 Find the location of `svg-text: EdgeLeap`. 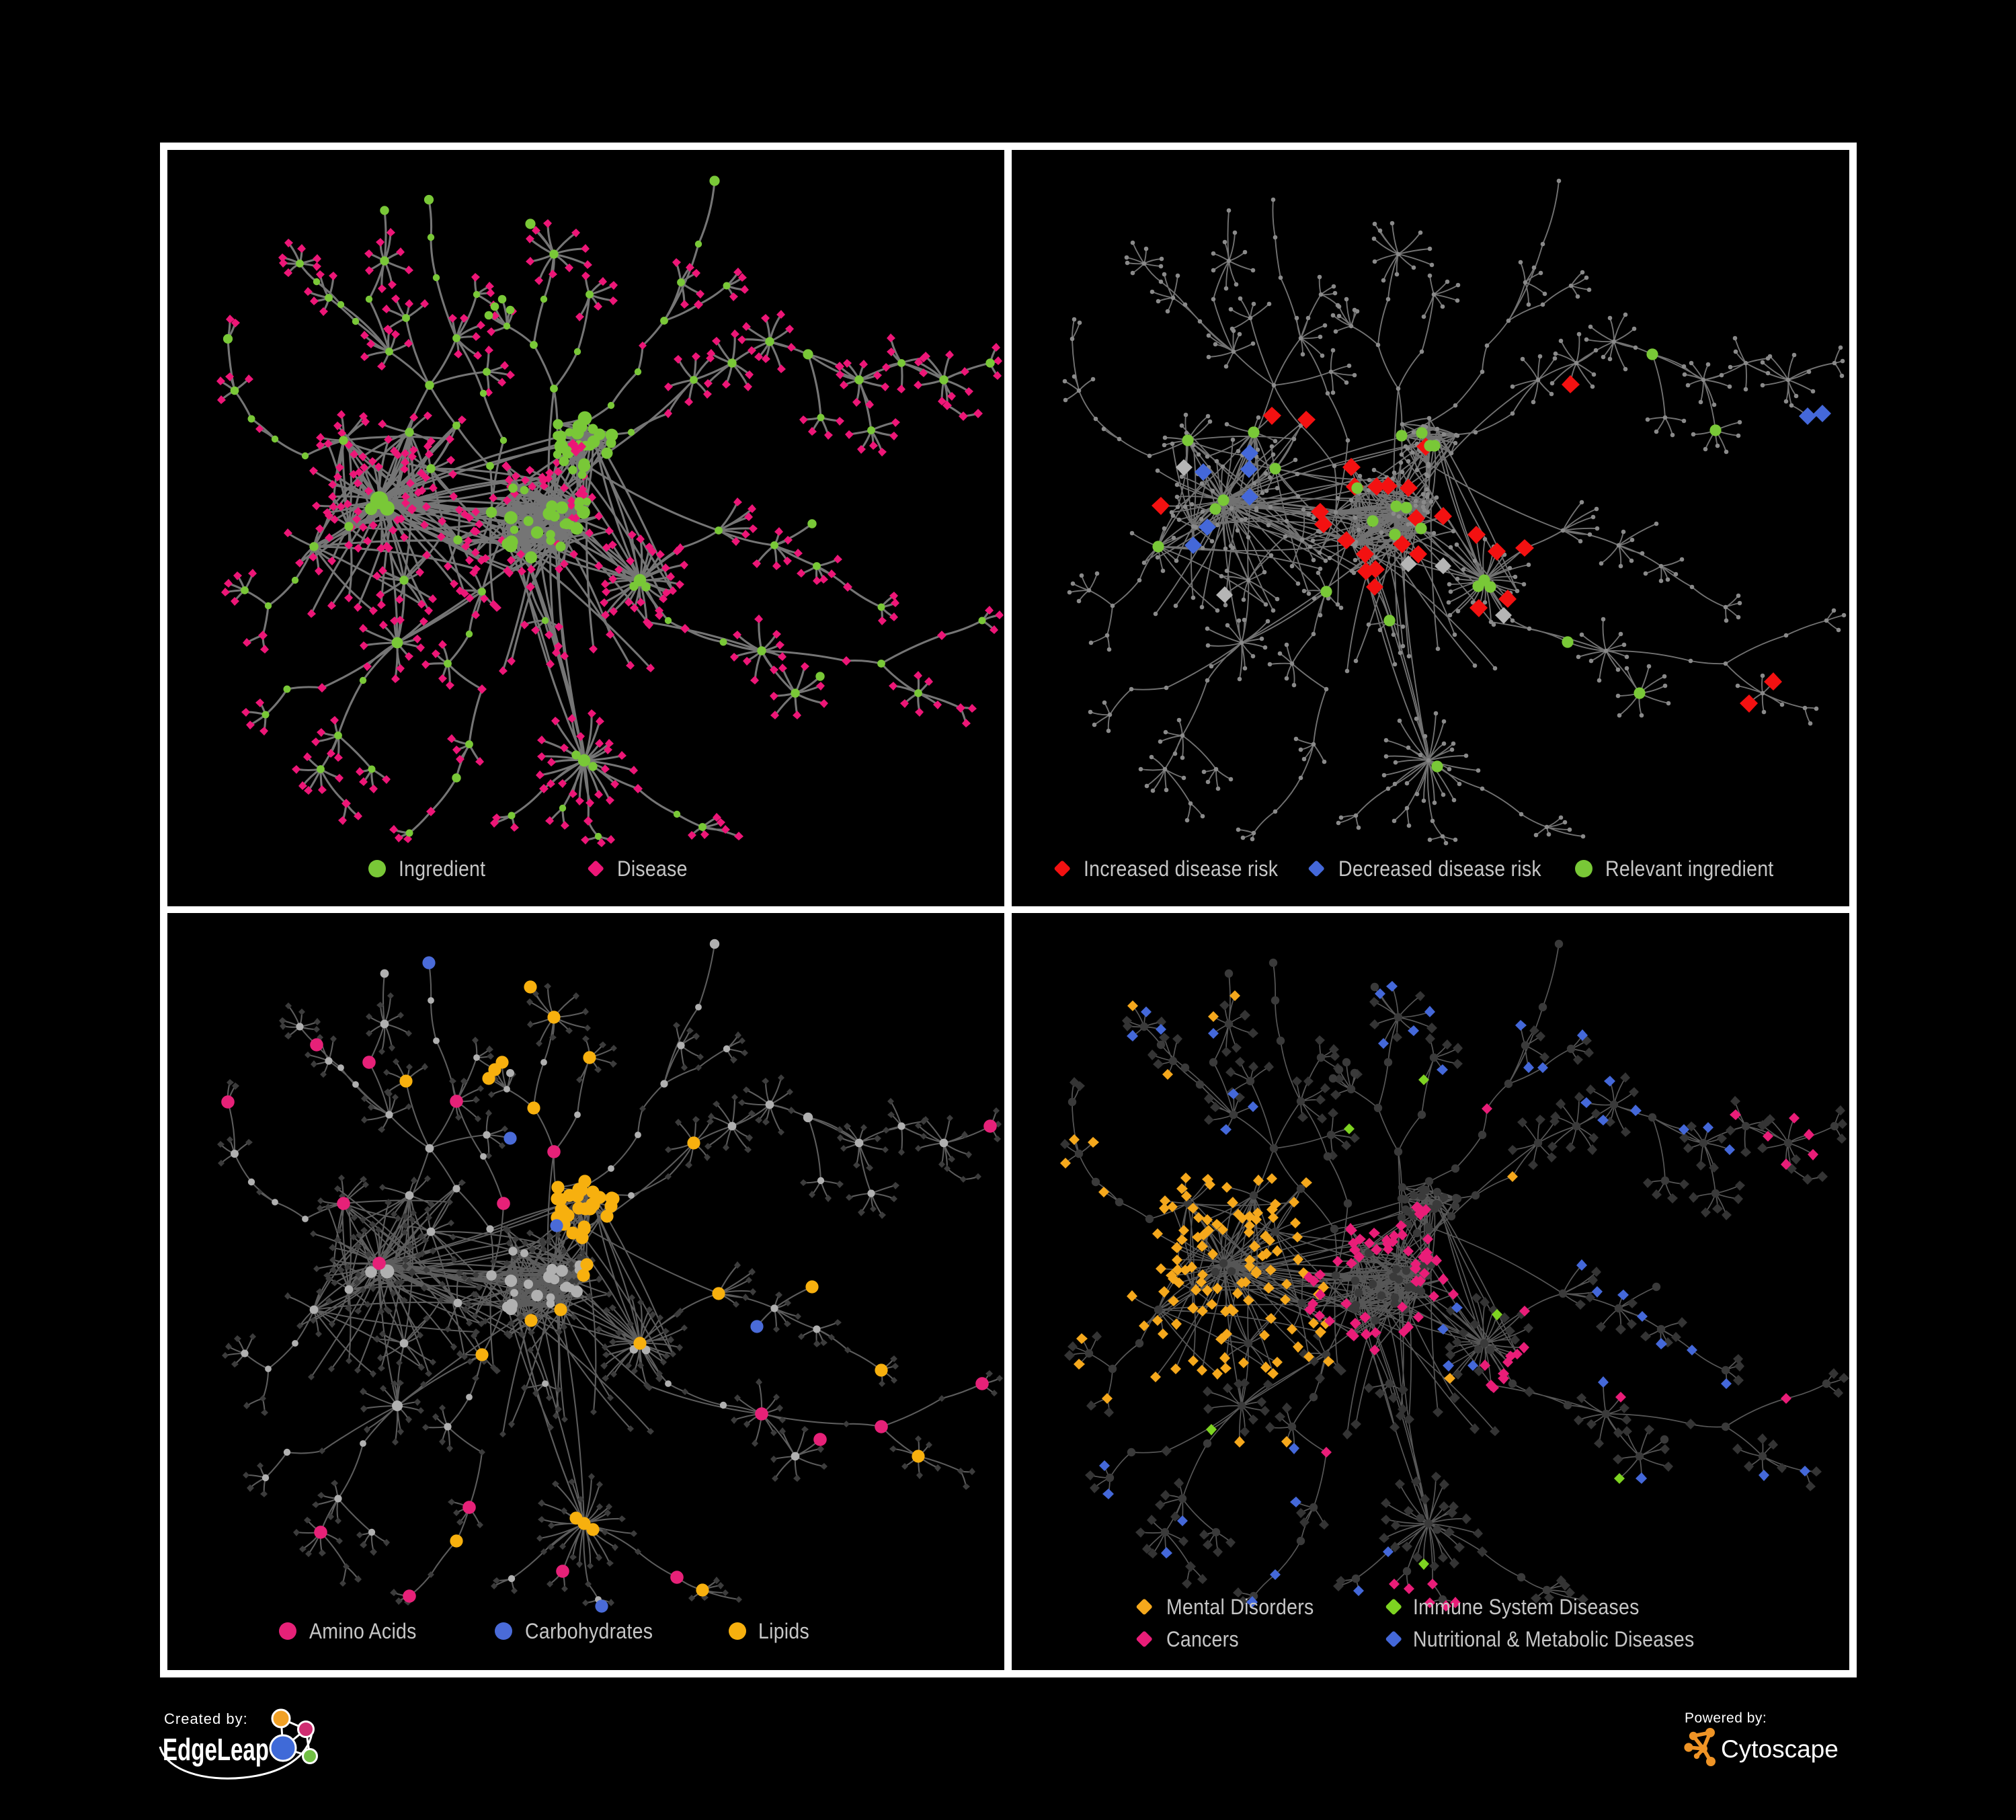

svg-text: EdgeLeap is located at coordinates (216, 1749).